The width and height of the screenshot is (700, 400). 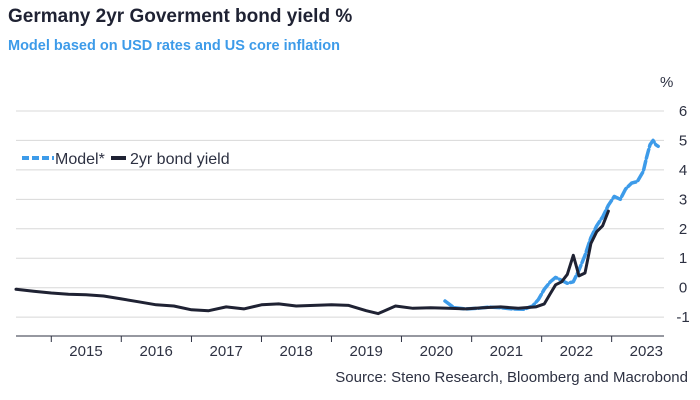 What do you see at coordinates (683, 258) in the screenshot?
I see `y-tick-label: 1` at bounding box center [683, 258].